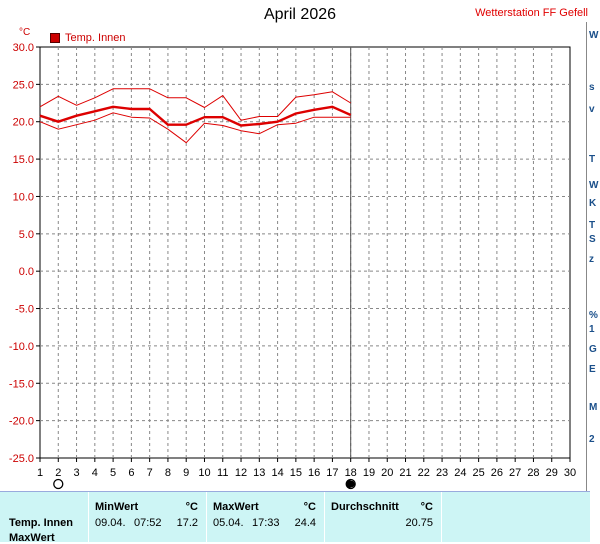 This screenshot has width=600, height=544. Describe the element at coordinates (382, 517) in the screenshot. I see `avg-cell: Durchschnitt °C 20.75` at that location.